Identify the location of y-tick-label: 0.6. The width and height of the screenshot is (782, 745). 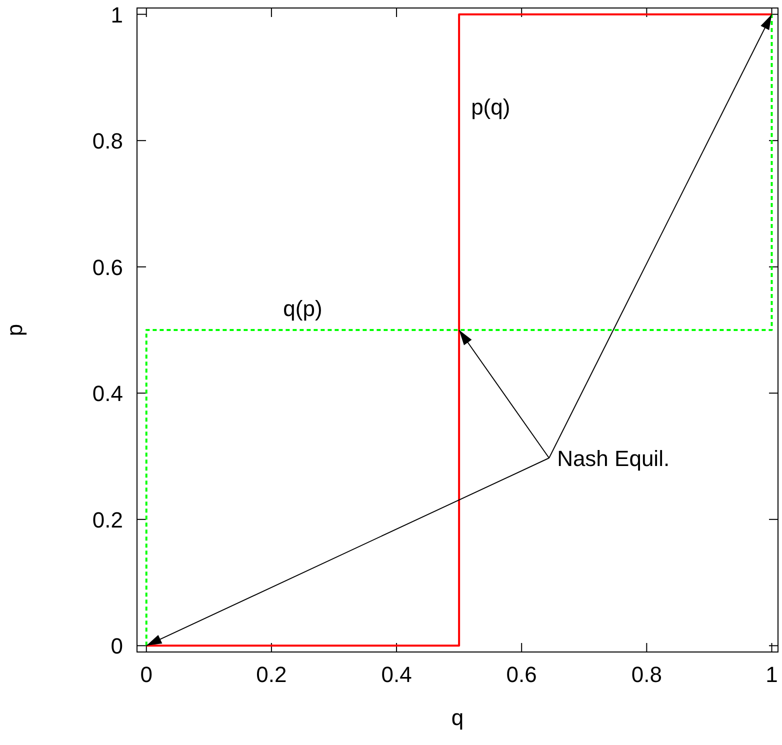
(107, 267).